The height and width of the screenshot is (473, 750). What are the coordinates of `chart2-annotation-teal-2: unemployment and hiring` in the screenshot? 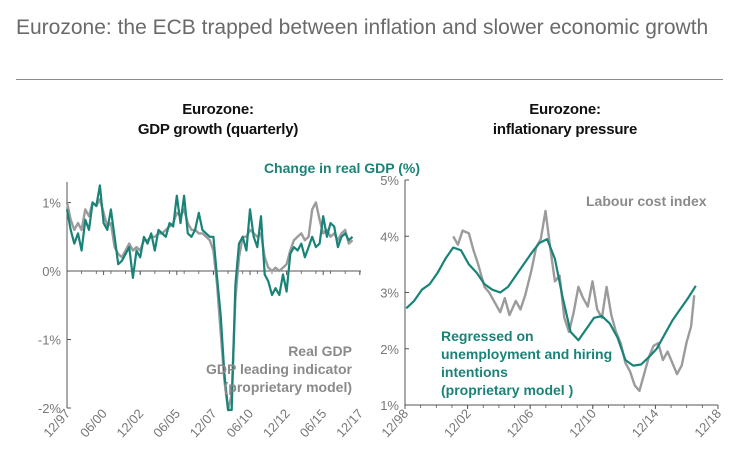 It's located at (526, 354).